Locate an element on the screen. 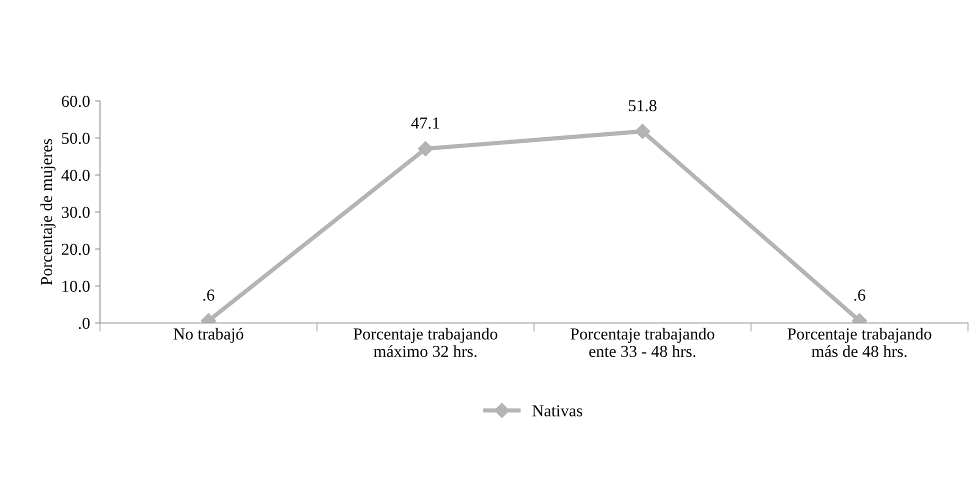  data-label: 51.8 is located at coordinates (642, 106).